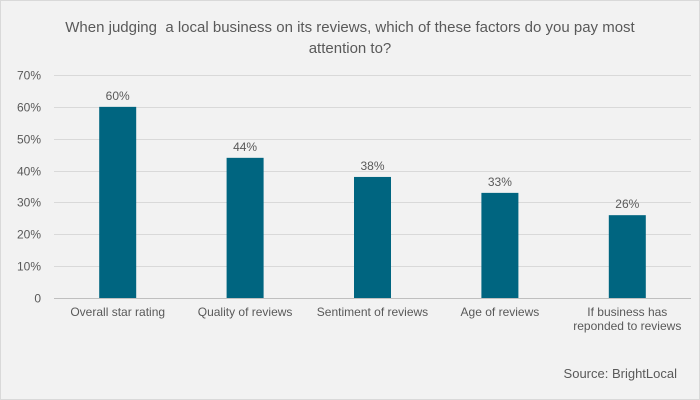 The image size is (700, 400). I want to click on x-tick-label: Overall star rating, so click(117, 312).